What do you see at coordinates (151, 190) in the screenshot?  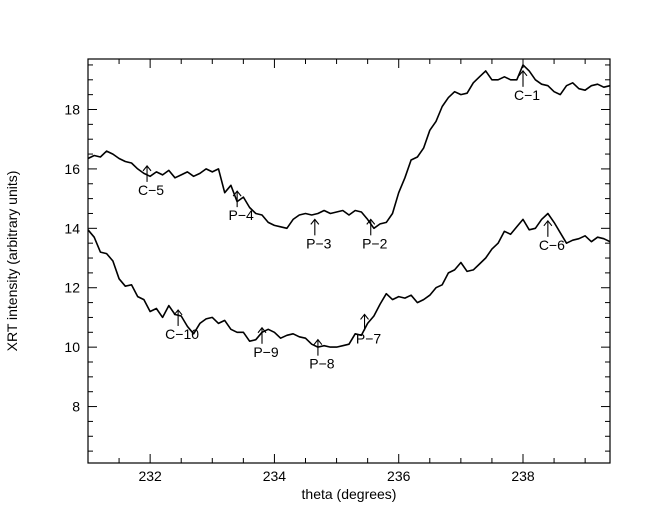 I see `annotation-label: C−5` at bounding box center [151, 190].